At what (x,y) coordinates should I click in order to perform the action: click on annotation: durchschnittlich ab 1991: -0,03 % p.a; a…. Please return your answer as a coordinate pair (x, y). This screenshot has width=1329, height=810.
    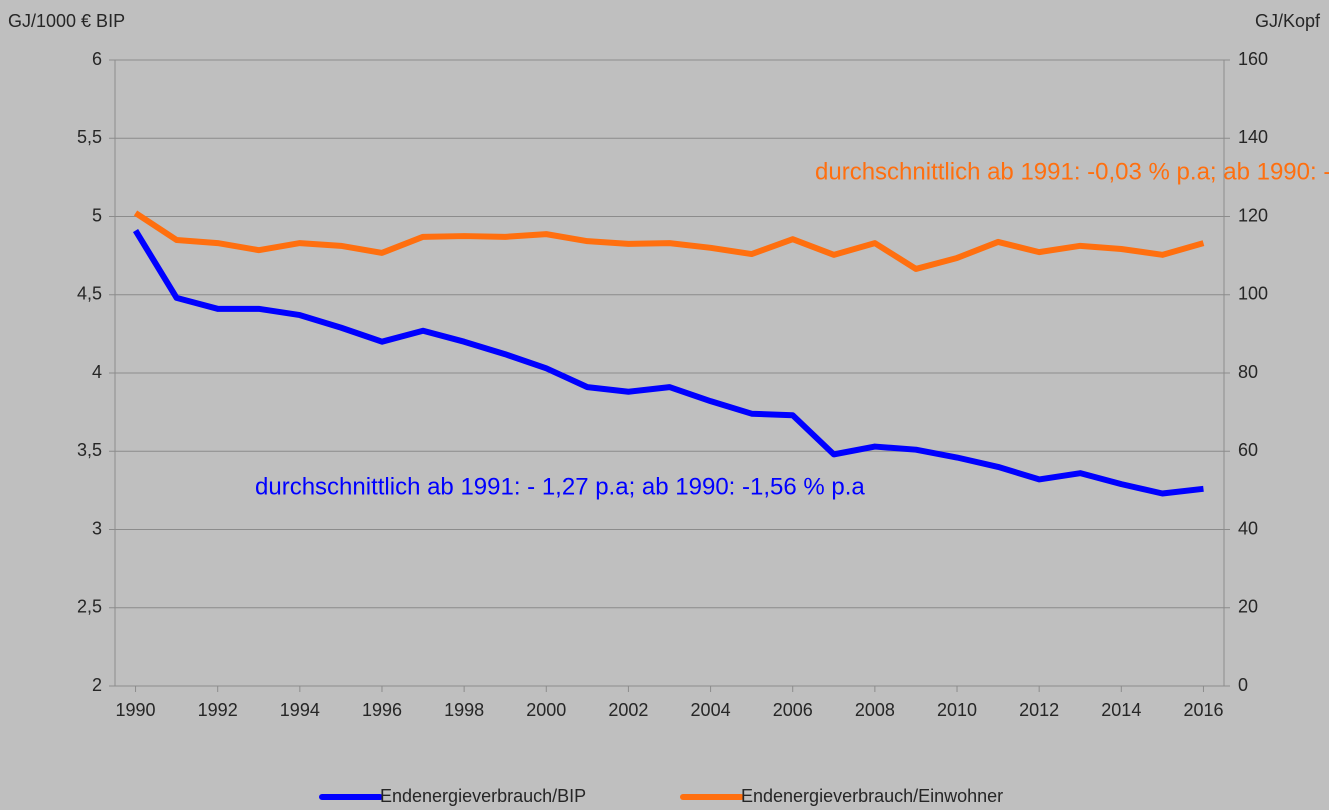
    Looking at the image, I should click on (1072, 171).